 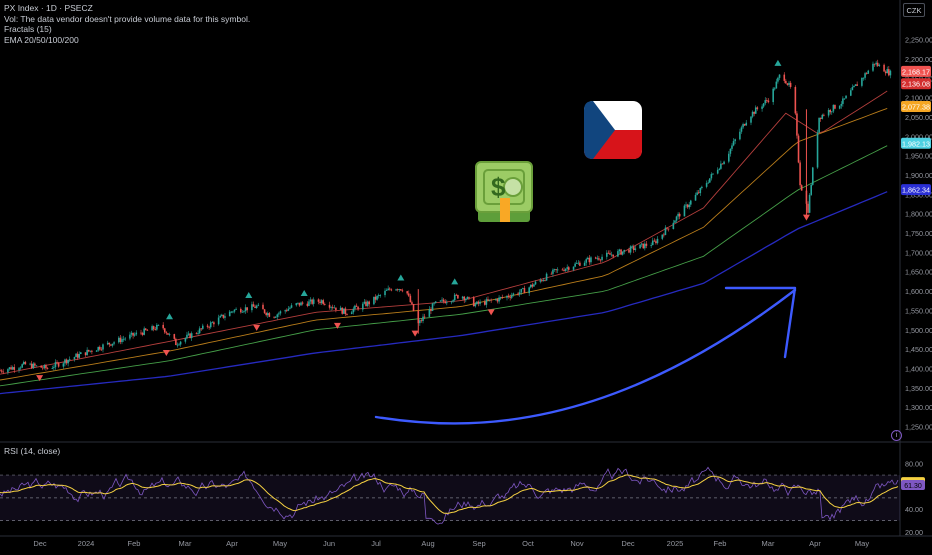 What do you see at coordinates (40, 378) in the screenshot?
I see `fractal-down-marker` at bounding box center [40, 378].